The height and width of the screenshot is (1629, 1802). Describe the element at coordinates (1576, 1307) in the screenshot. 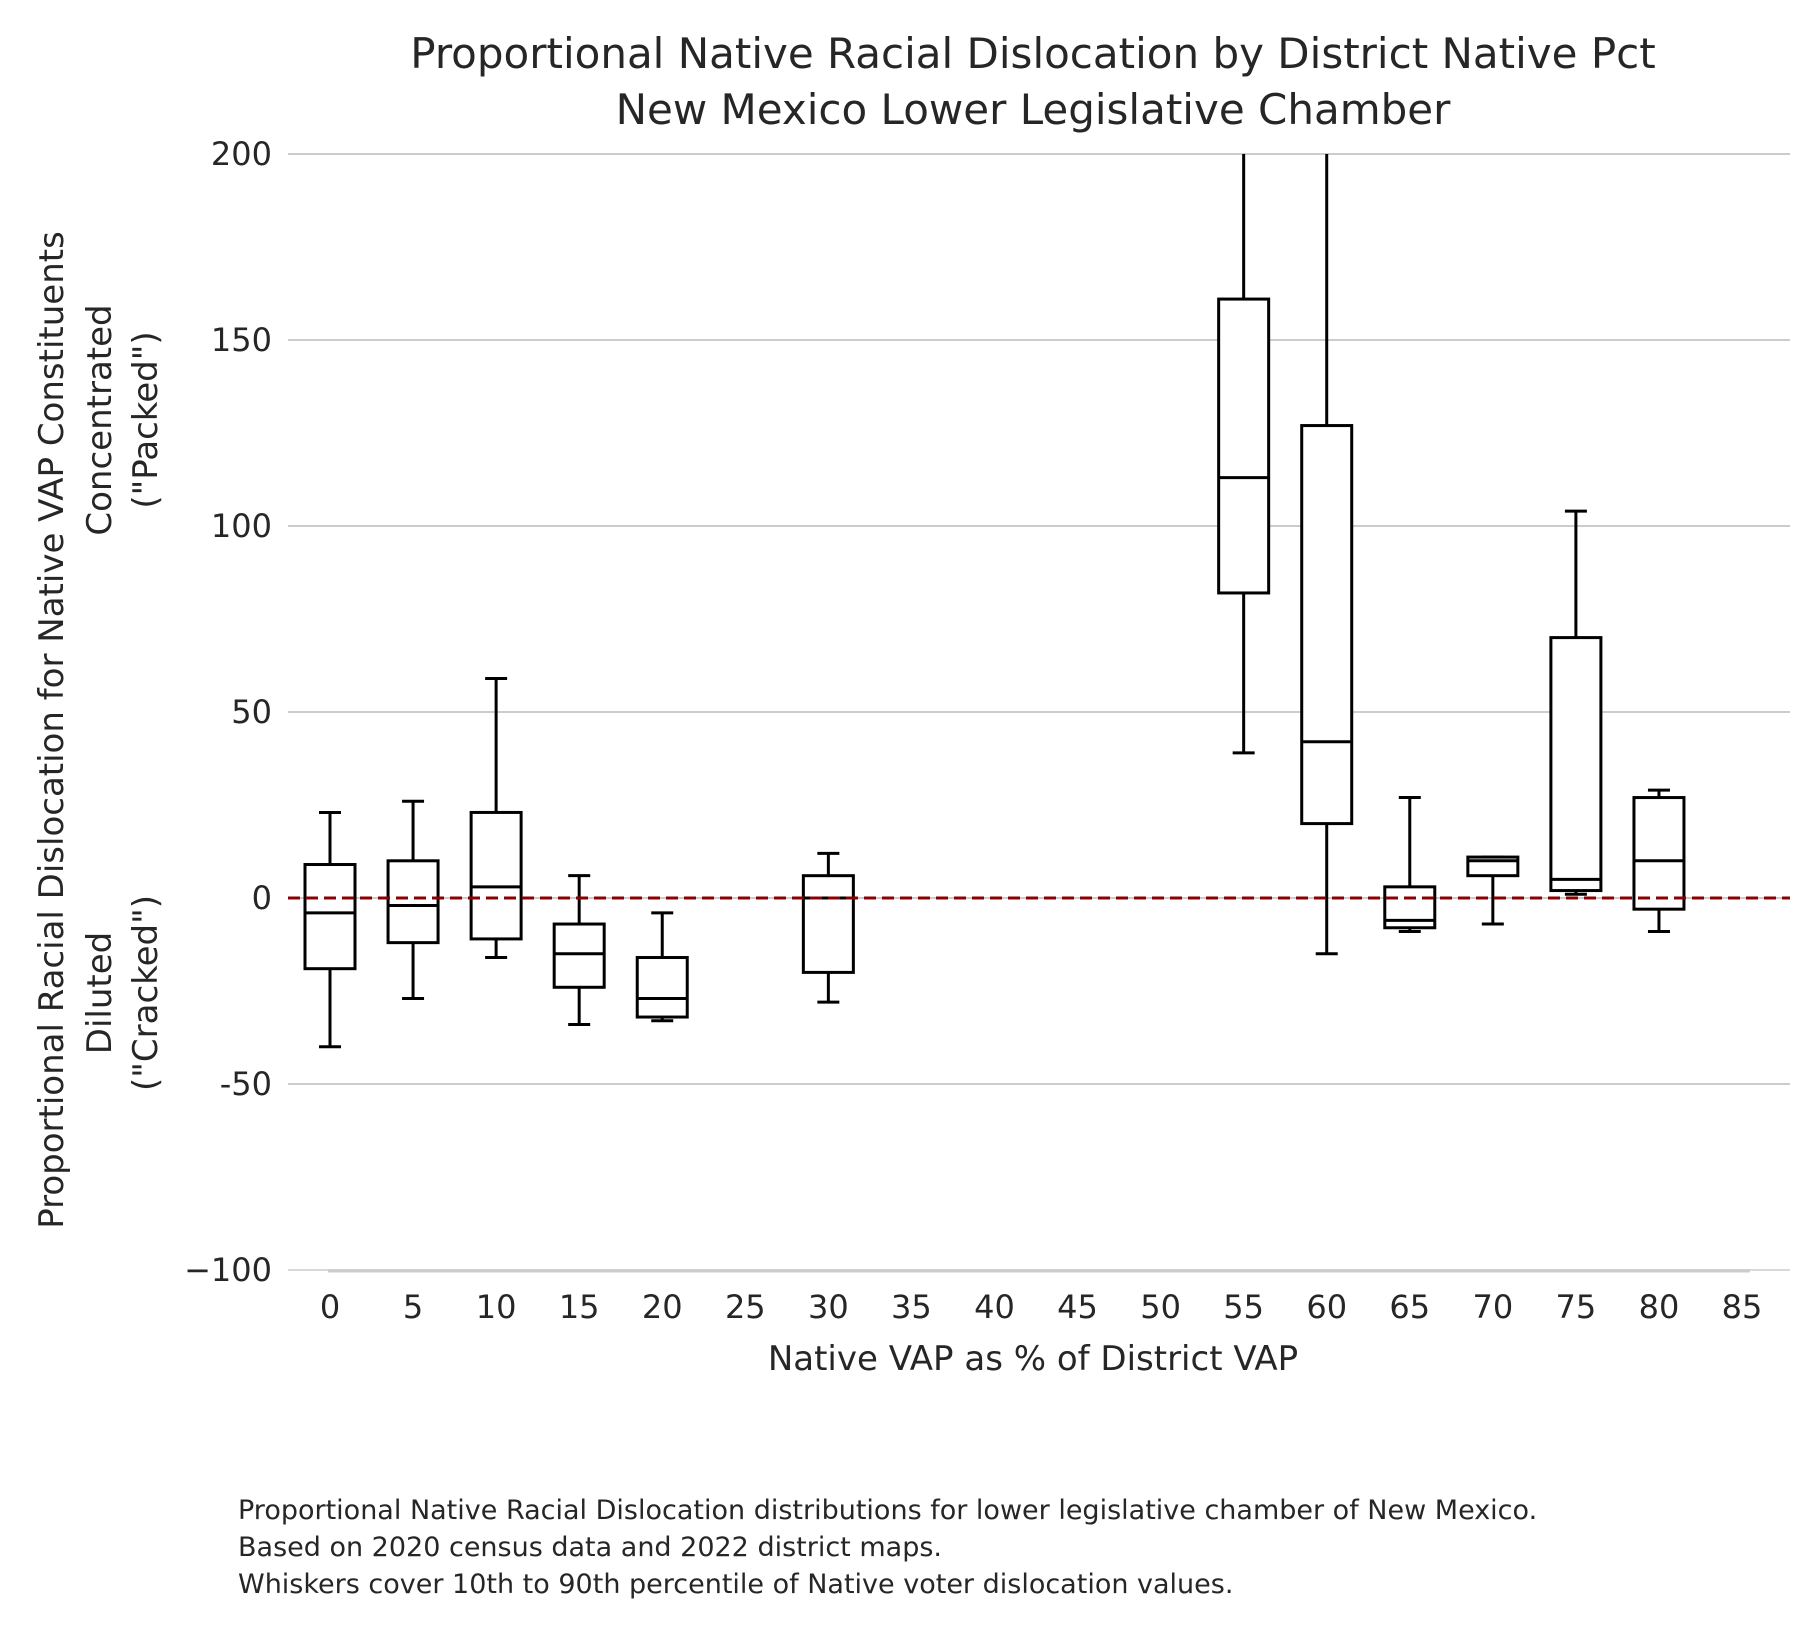

I see `x-tick-label: 75` at that location.